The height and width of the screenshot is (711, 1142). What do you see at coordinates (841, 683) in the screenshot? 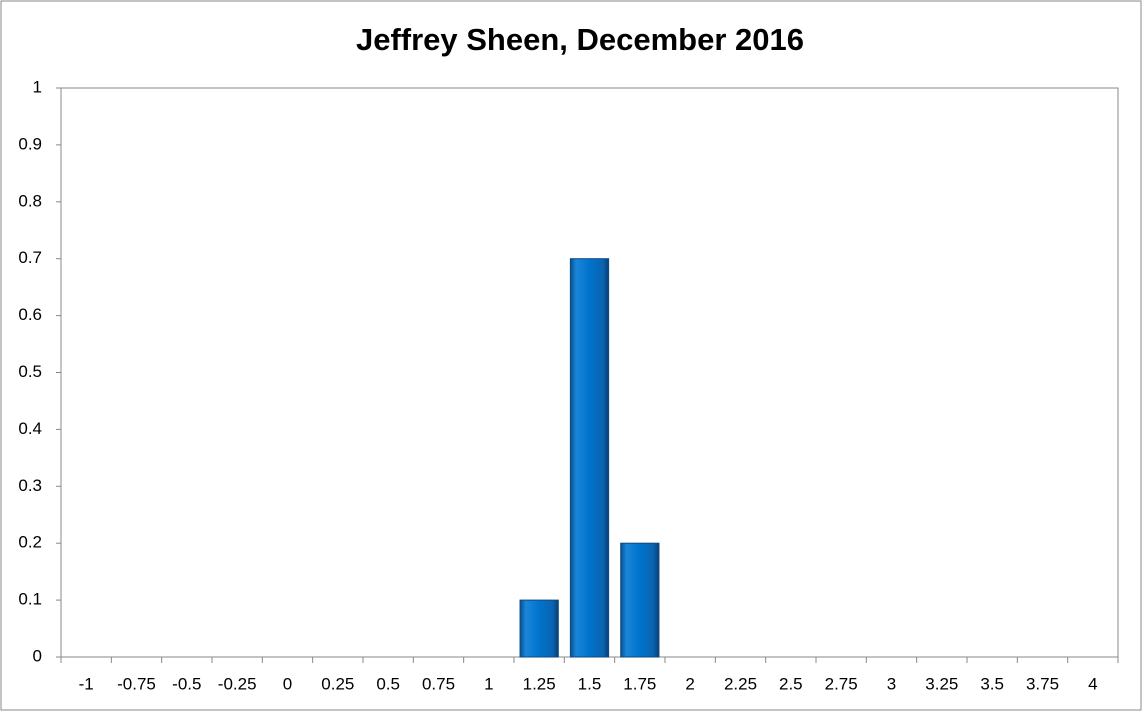
I see `x-tick-label: 2.75` at bounding box center [841, 683].